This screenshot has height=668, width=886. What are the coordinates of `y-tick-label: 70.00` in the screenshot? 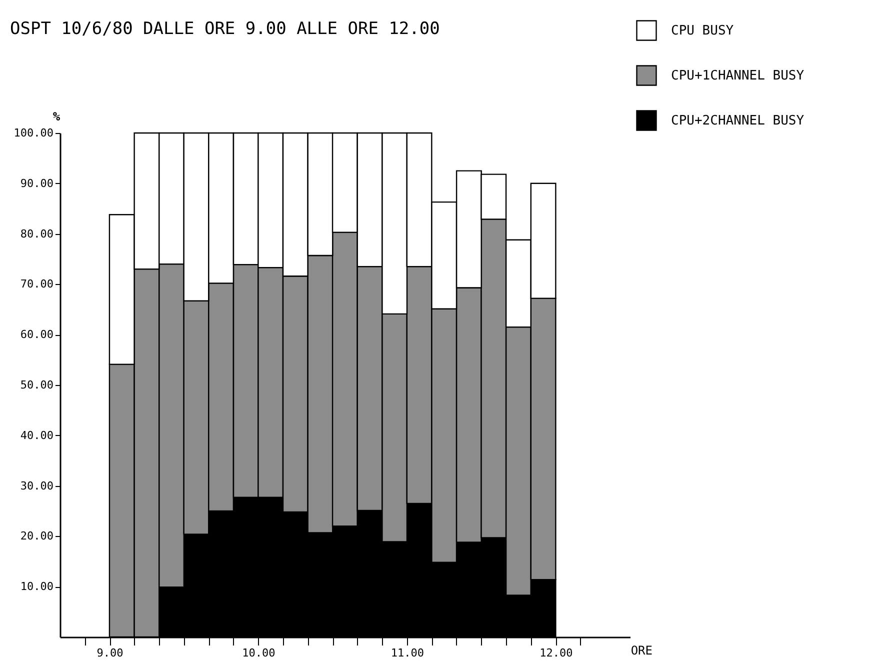 It's located at (37, 284).